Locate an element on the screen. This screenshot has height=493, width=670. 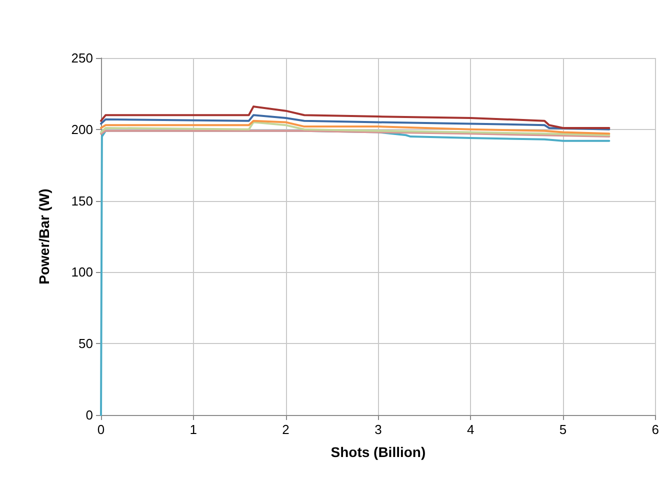
y-tick-label: 250 is located at coordinates (82, 58).